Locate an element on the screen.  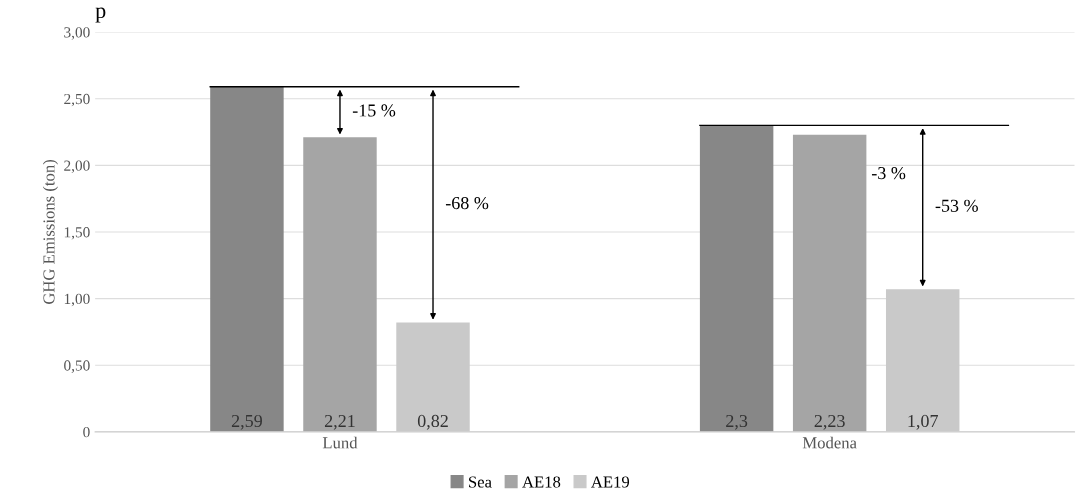
x-tick-label: Lund is located at coordinates (340, 442).